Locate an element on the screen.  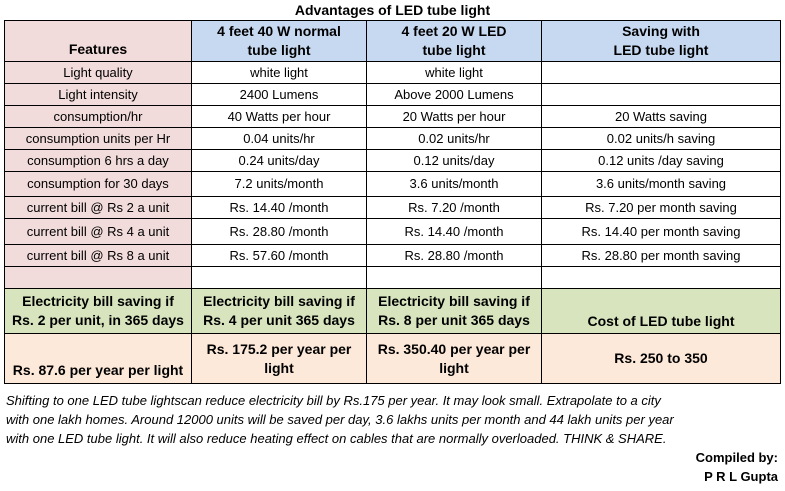
table-cell: Rs. 7.20 per month saving is located at coordinates (661, 207).